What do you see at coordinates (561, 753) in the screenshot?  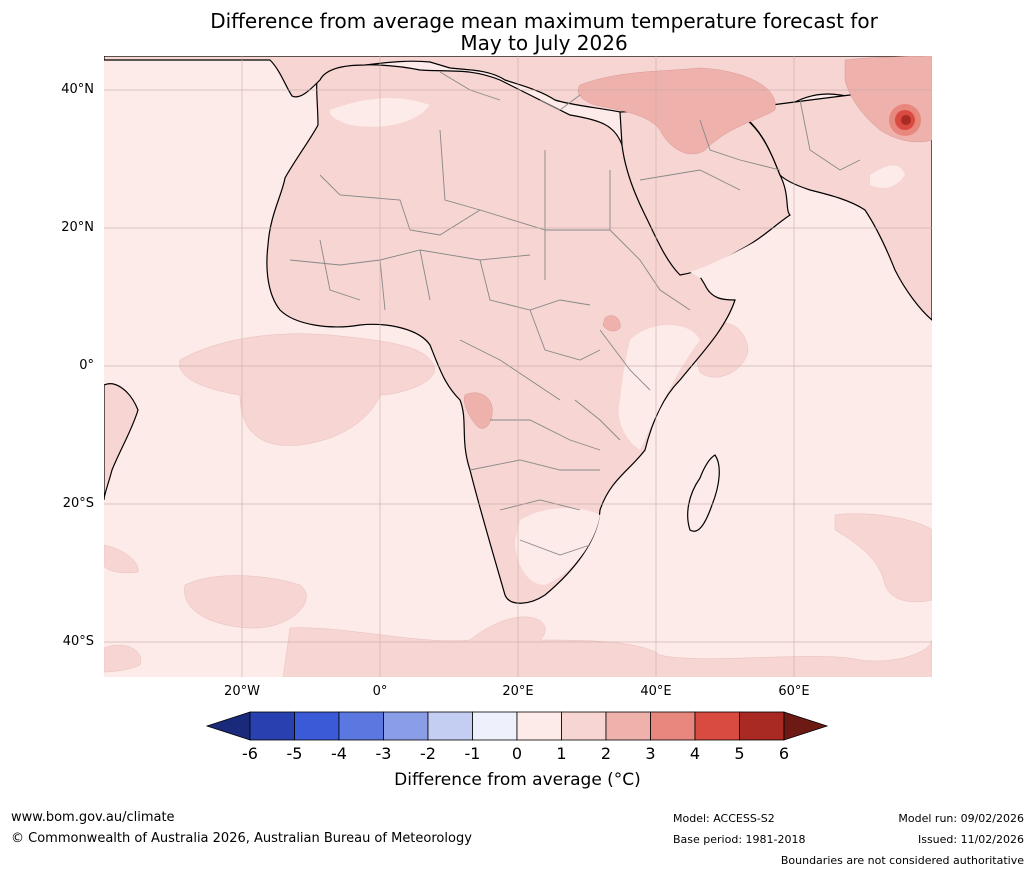 I see `colorbar-tick-label: 1` at bounding box center [561, 753].